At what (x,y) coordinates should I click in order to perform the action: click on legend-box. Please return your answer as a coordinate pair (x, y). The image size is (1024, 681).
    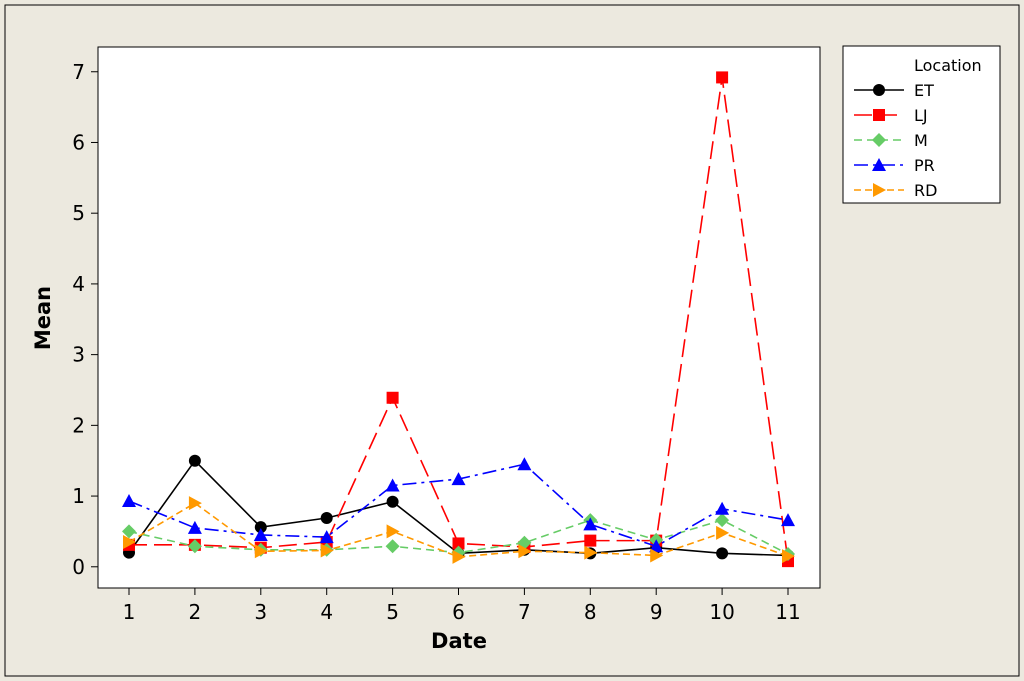
    Looking at the image, I should click on (921, 124).